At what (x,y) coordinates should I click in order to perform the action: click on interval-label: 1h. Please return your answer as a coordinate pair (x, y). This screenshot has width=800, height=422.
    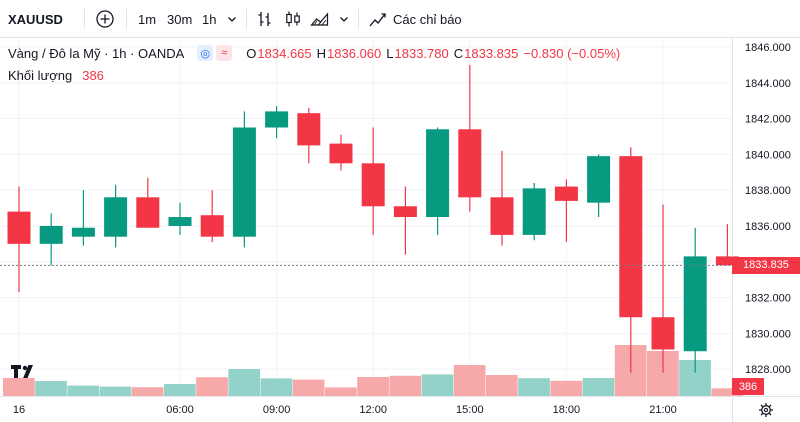
    Looking at the image, I should click on (209, 19).